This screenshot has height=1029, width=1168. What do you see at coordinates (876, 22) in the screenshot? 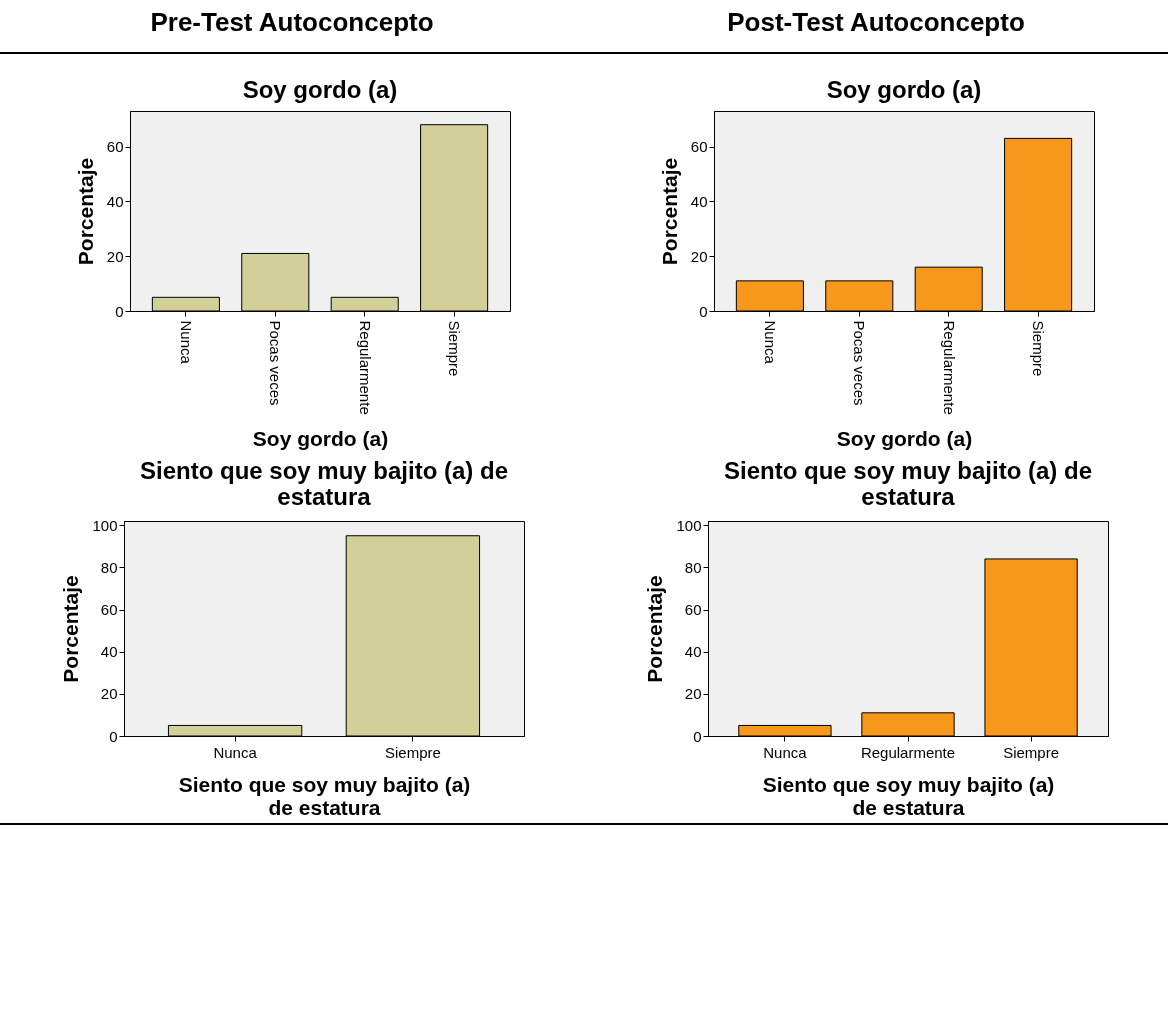
I see `text: Post-Test Autoconcepto` at bounding box center [876, 22].